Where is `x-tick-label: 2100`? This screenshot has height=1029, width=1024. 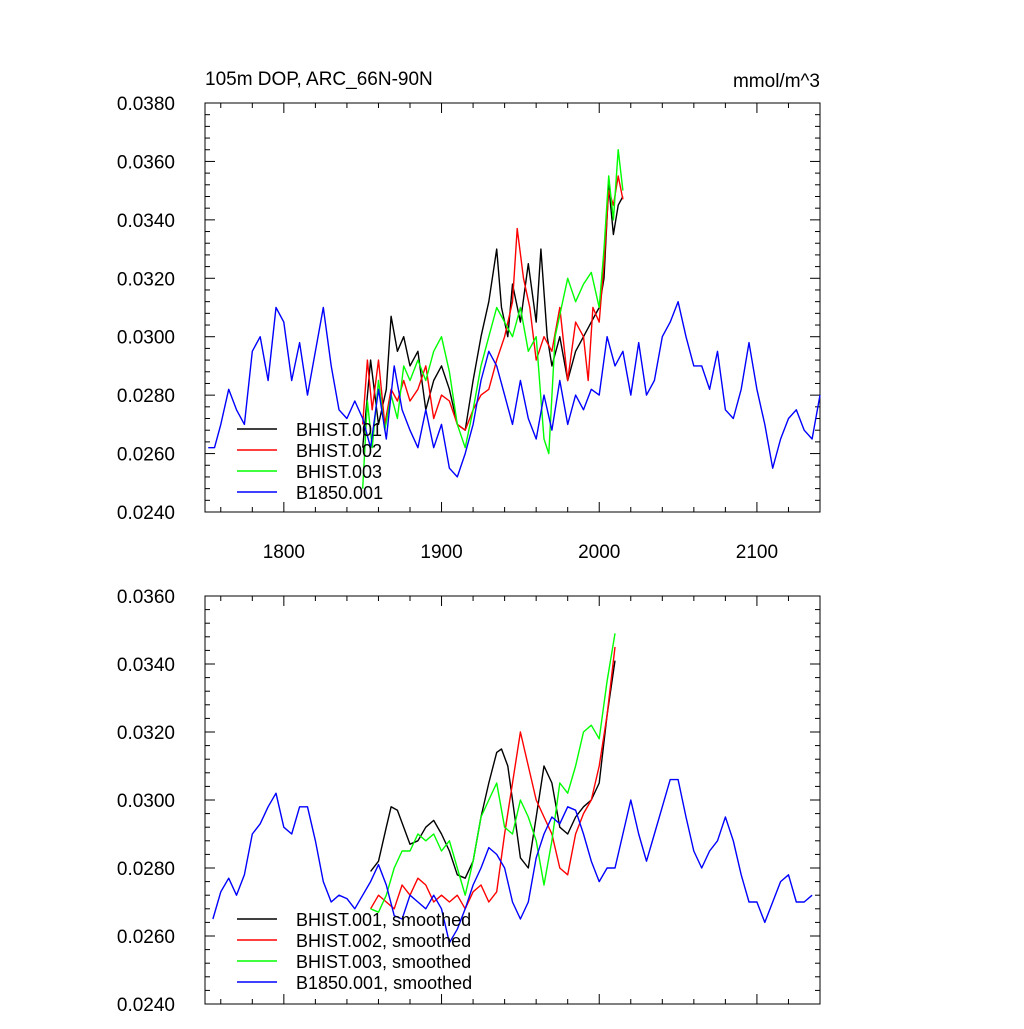 x-tick-label: 2100 is located at coordinates (757, 552).